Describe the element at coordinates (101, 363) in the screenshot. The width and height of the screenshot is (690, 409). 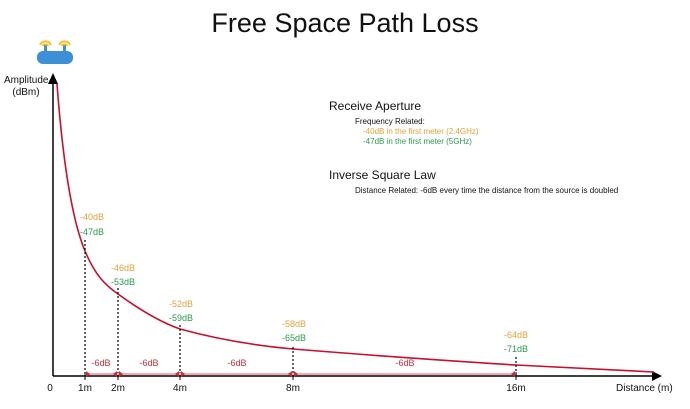
I see `delta-1-2: -6dB` at that location.